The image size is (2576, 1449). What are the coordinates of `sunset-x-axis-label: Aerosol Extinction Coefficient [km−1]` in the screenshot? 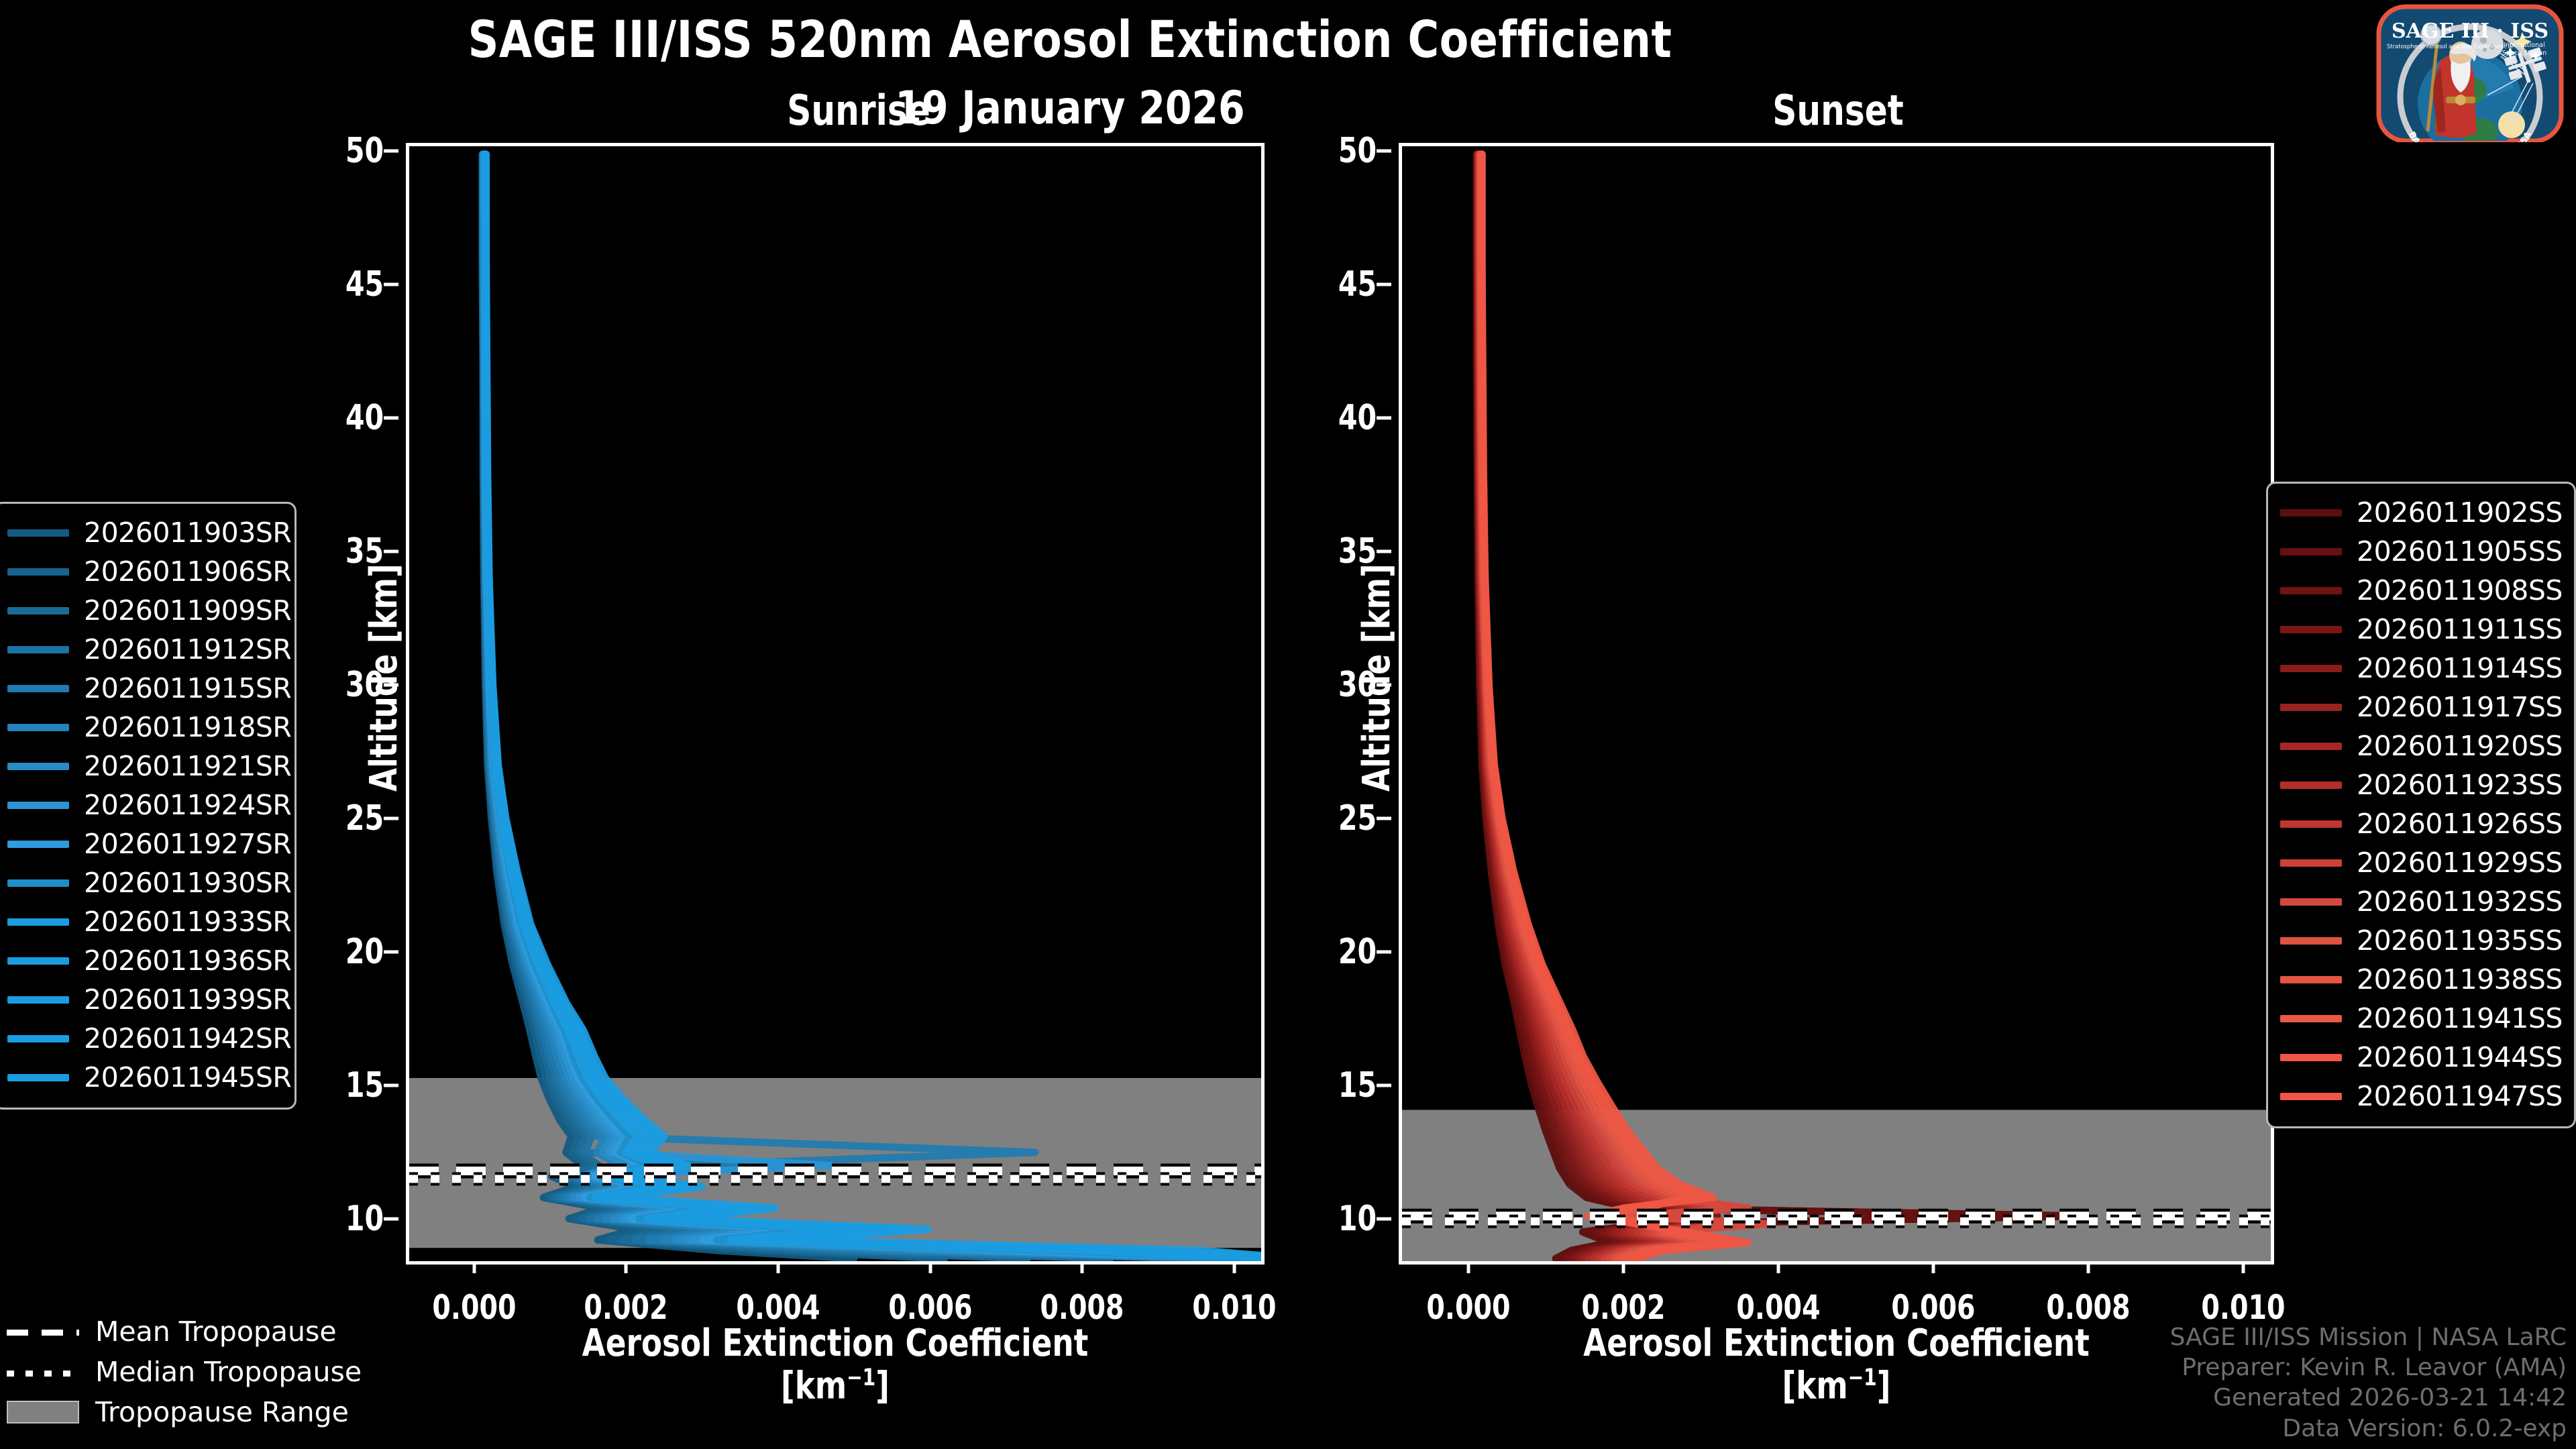 It's located at (1836, 1365).